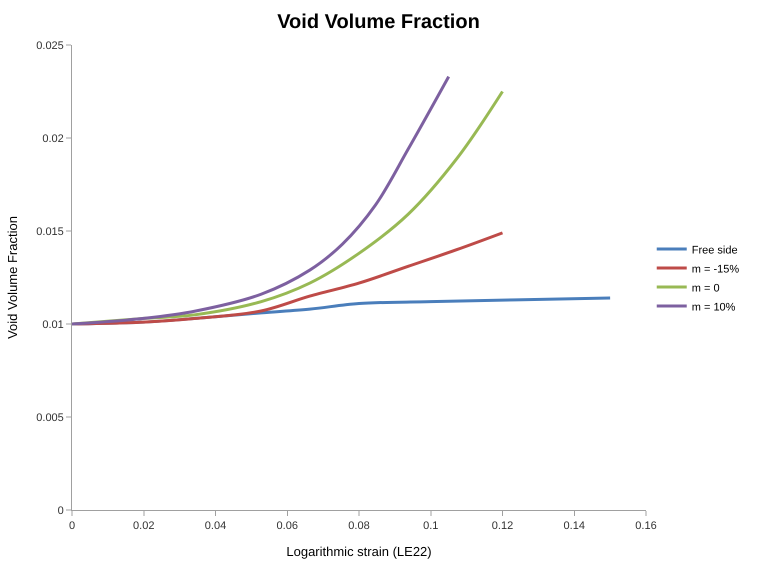 The width and height of the screenshot is (757, 568). What do you see at coordinates (143, 526) in the screenshot?
I see `x-tick-label: 0.02` at bounding box center [143, 526].